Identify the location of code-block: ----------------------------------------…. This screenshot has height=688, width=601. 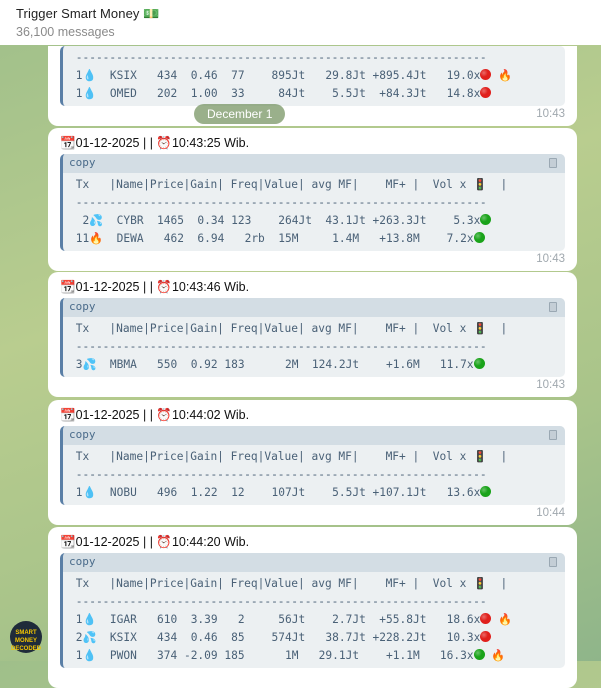
(312, 76).